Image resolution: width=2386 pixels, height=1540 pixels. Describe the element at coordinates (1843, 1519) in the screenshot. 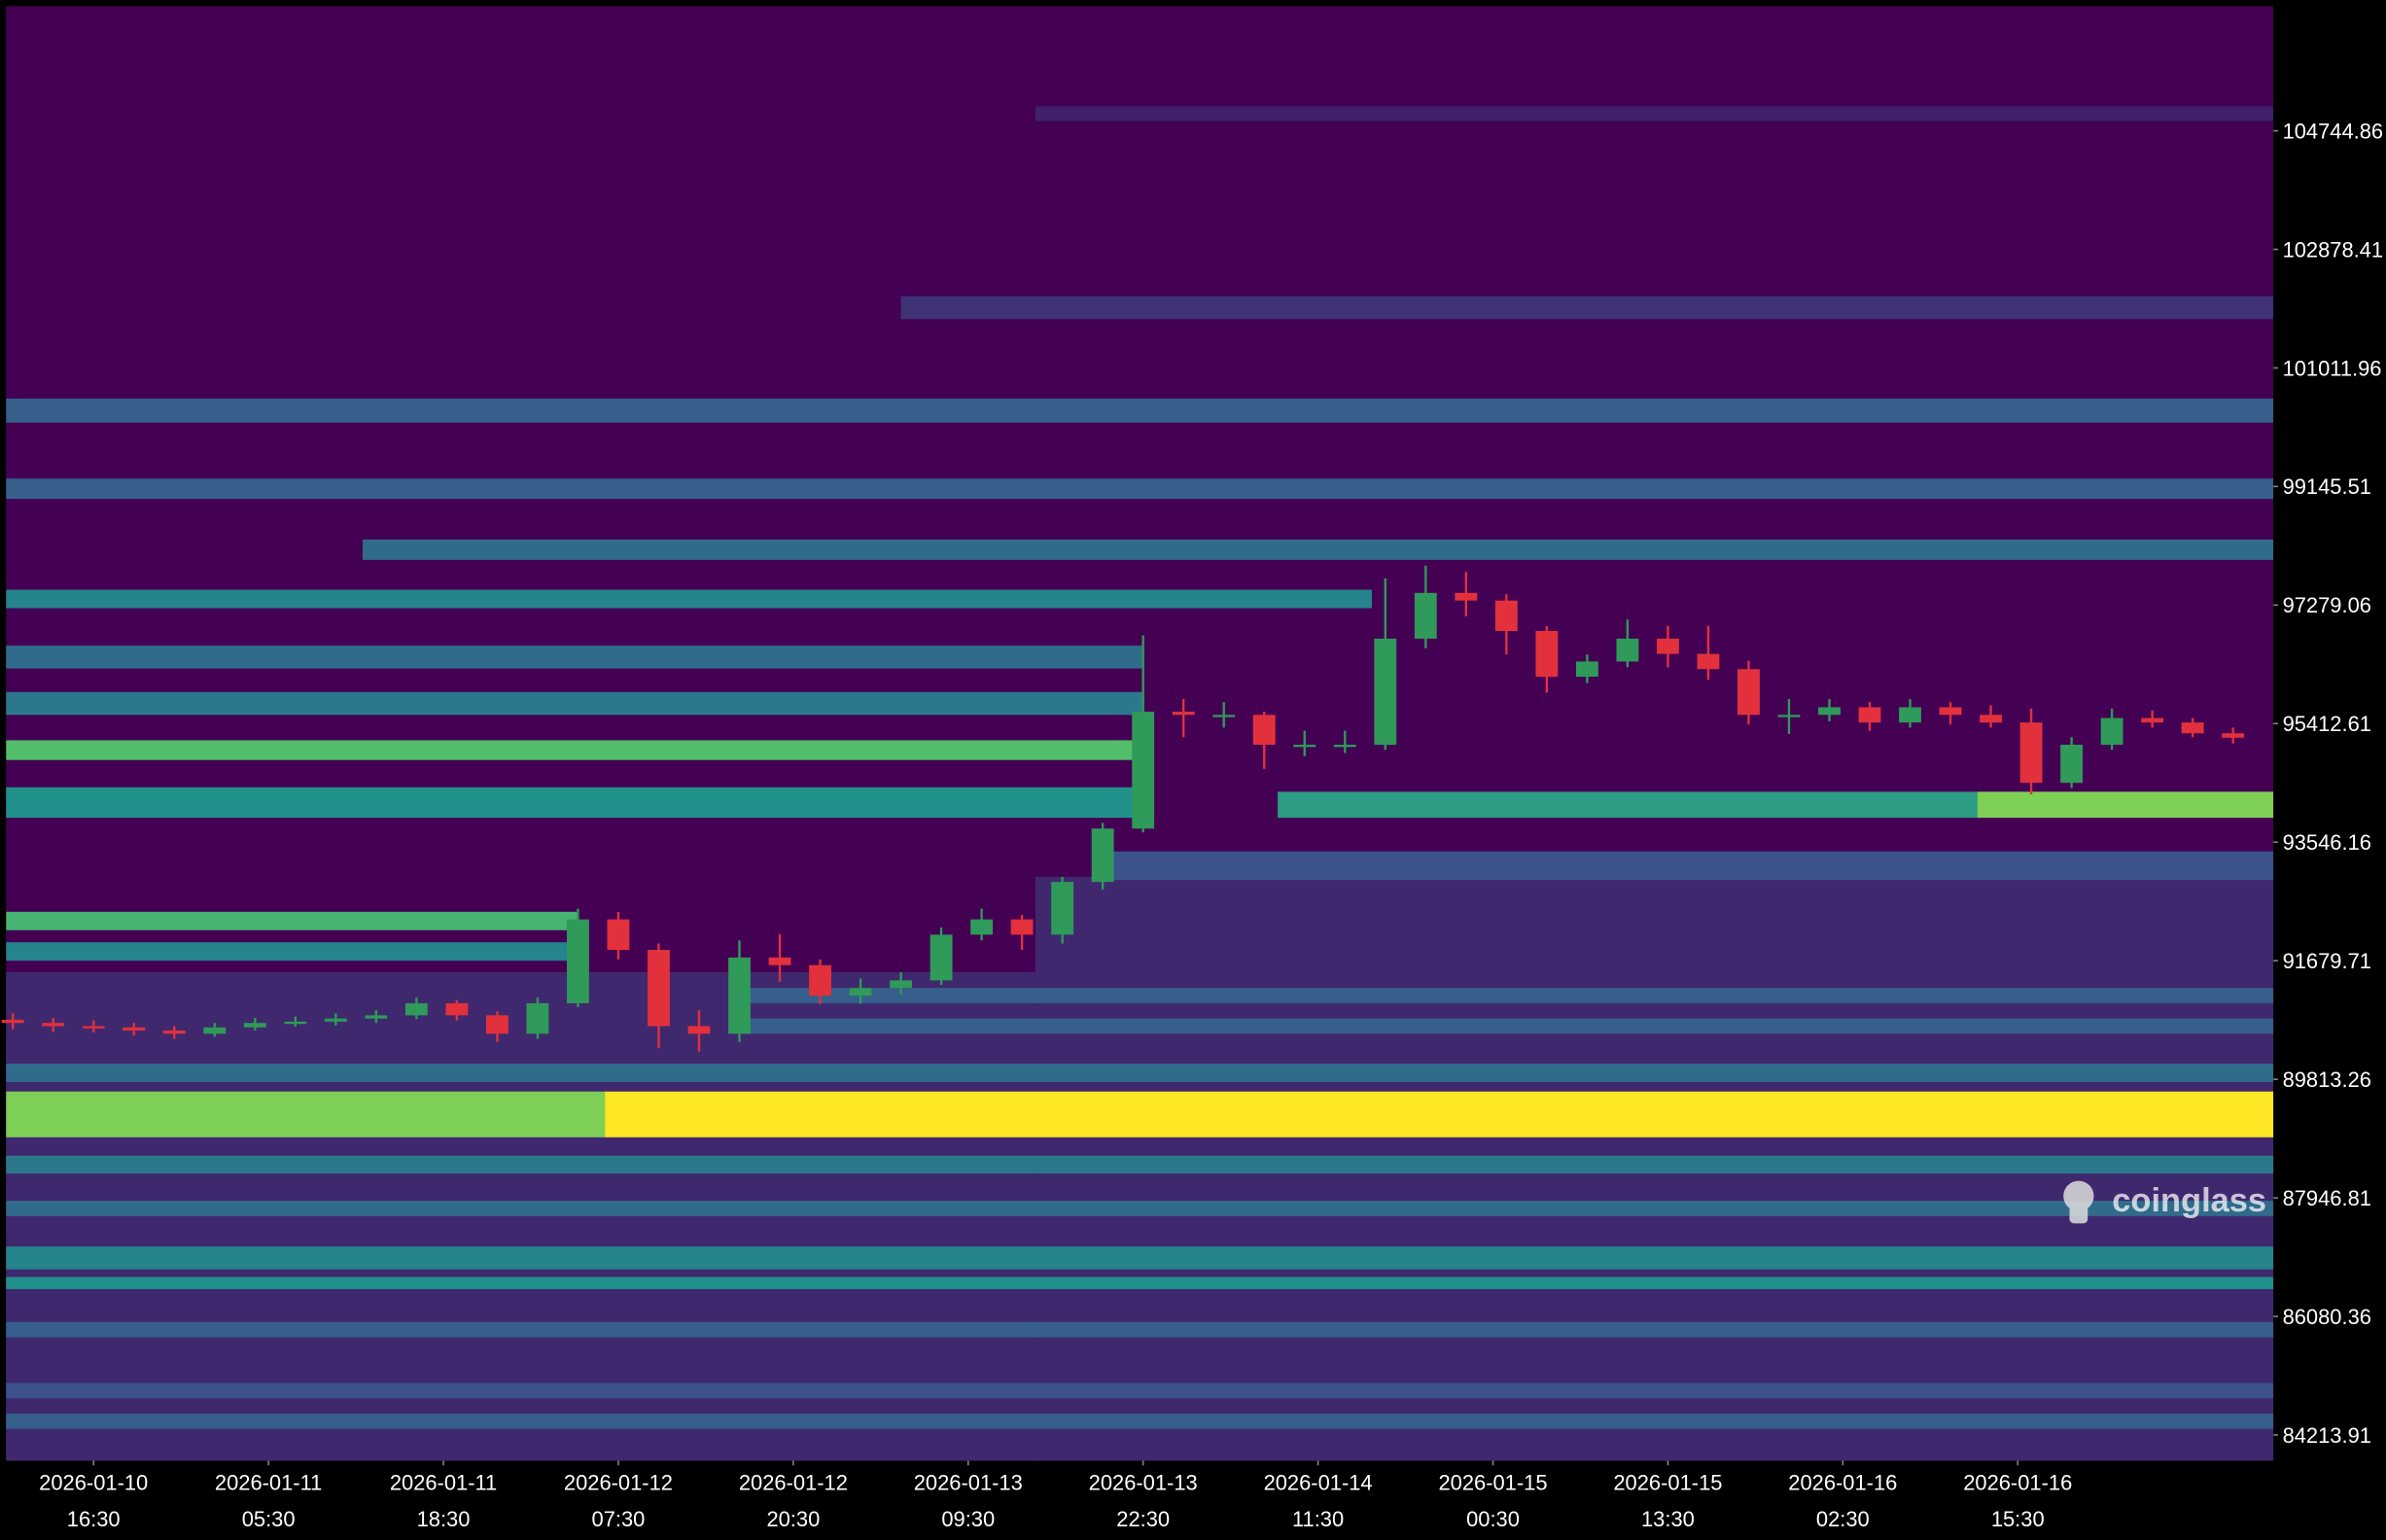

I see `x-tick-time: 02:30` at that location.